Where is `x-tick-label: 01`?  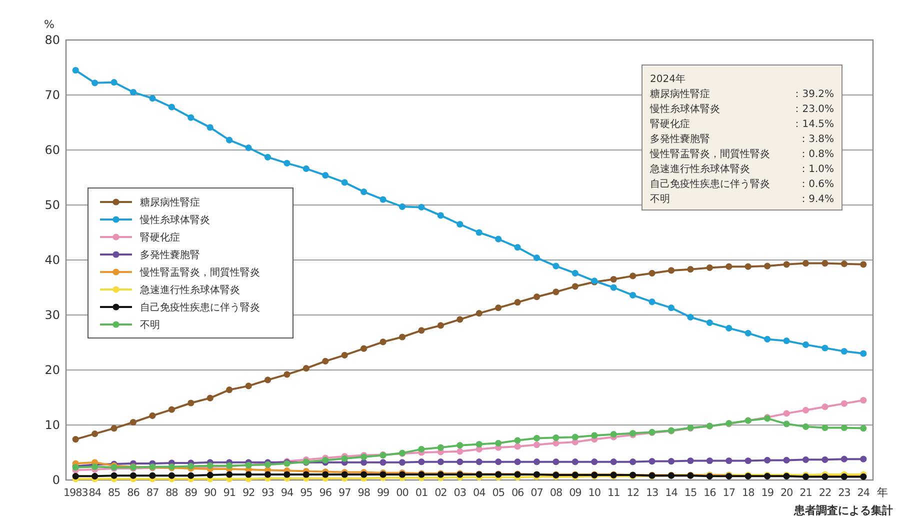 x-tick-label: 01 is located at coordinates (421, 493).